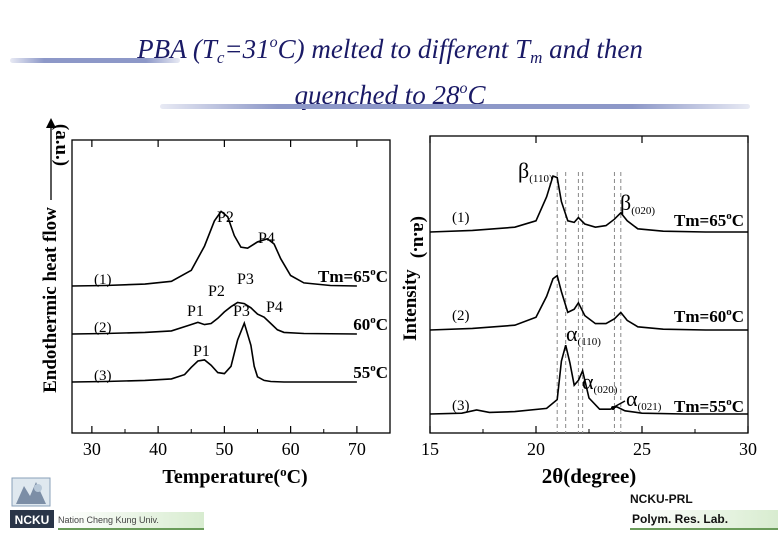 This screenshot has height=540, width=780. I want to click on xrd-curve-number: (1), so click(461, 218).